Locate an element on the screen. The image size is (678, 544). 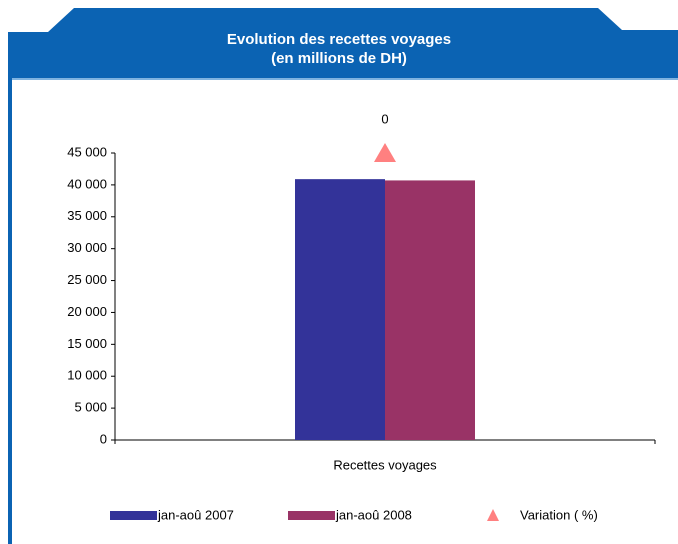
legend-label: Variation ( %) is located at coordinates (559, 514).